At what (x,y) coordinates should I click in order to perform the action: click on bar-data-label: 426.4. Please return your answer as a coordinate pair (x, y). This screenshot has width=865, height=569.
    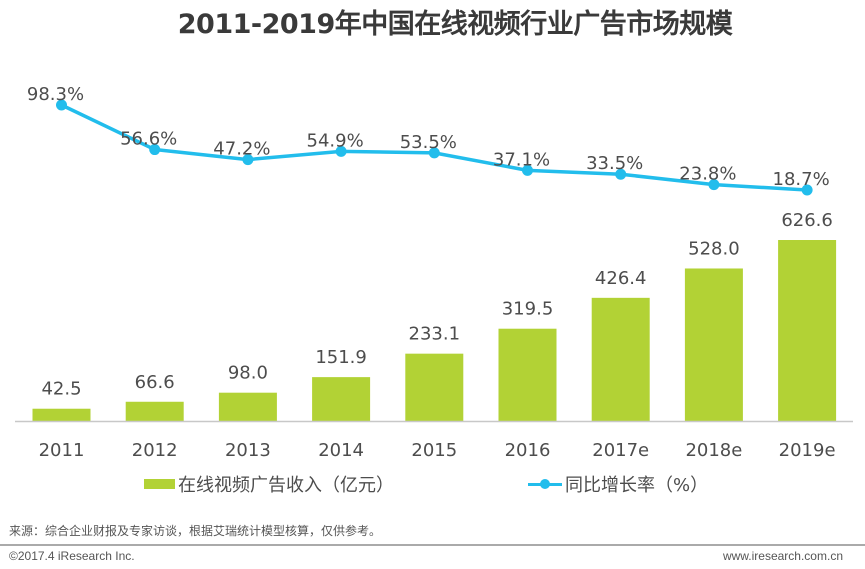
    Looking at the image, I should click on (621, 278).